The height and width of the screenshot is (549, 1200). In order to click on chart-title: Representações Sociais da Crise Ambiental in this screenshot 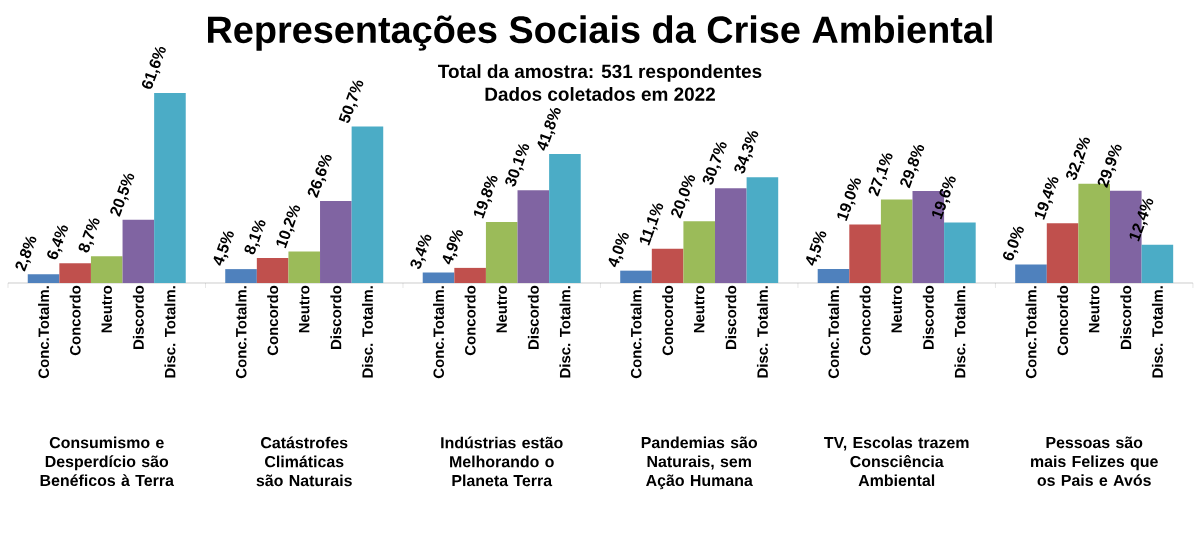, I will do `click(600, 33)`.